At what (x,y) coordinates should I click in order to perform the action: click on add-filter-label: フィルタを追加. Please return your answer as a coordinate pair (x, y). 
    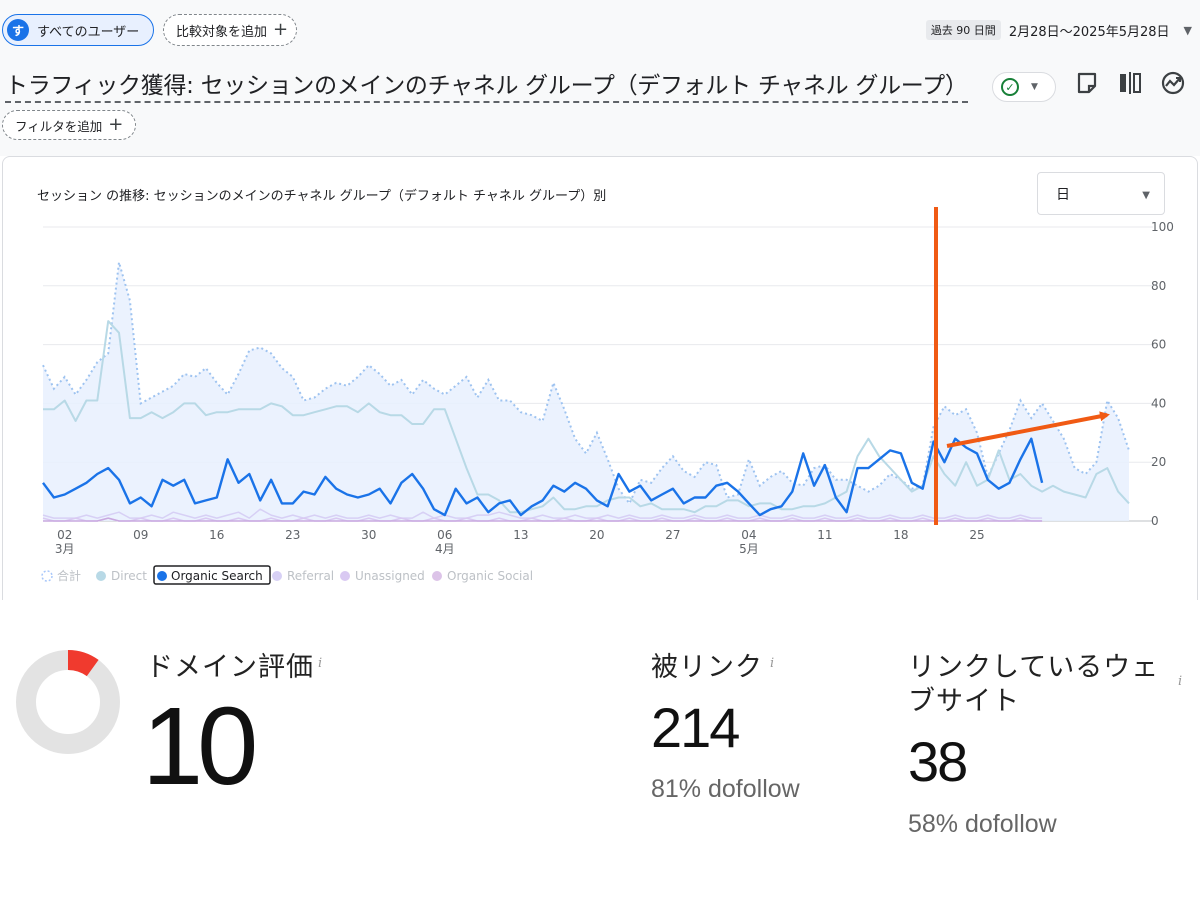
    Looking at the image, I should click on (59, 126).